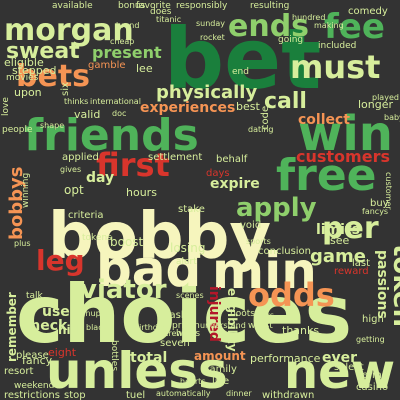 Image resolution: width=400 pixels, height=400 pixels. Describe the element at coordinates (242, 314) in the screenshot. I see `word-boots: boots` at that location.